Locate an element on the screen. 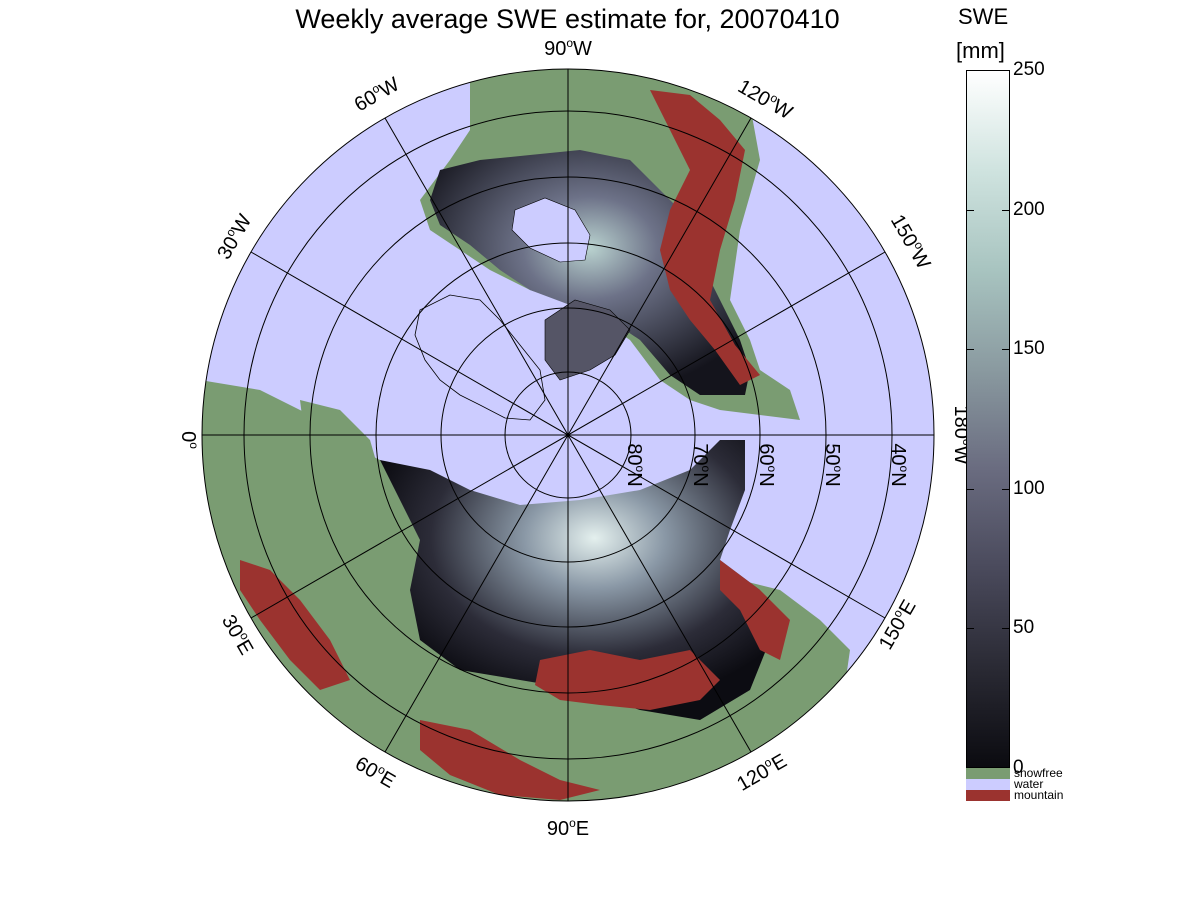 The height and width of the screenshot is (900, 1200). latitude-labels: 40oN 50oN 60oN 70oN 80oN is located at coordinates (767, 464).